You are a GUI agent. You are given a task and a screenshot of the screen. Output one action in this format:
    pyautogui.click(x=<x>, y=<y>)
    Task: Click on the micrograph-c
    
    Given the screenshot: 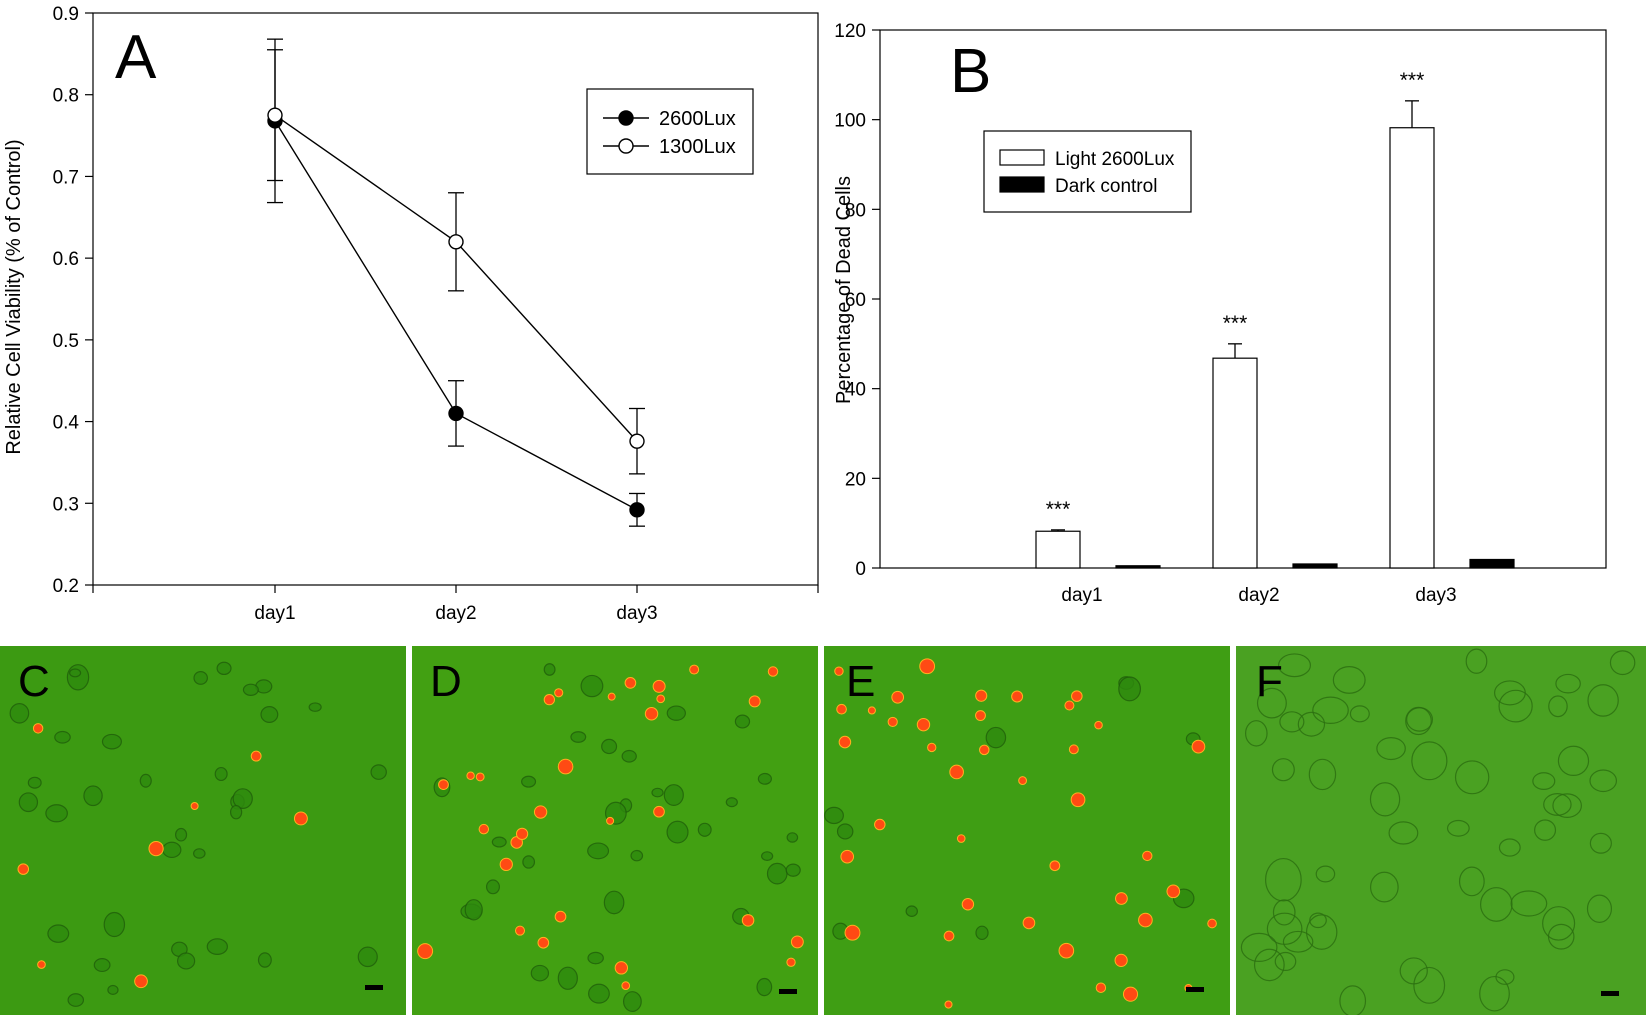 What is the action you would take?
    pyautogui.click(x=203, y=830)
    